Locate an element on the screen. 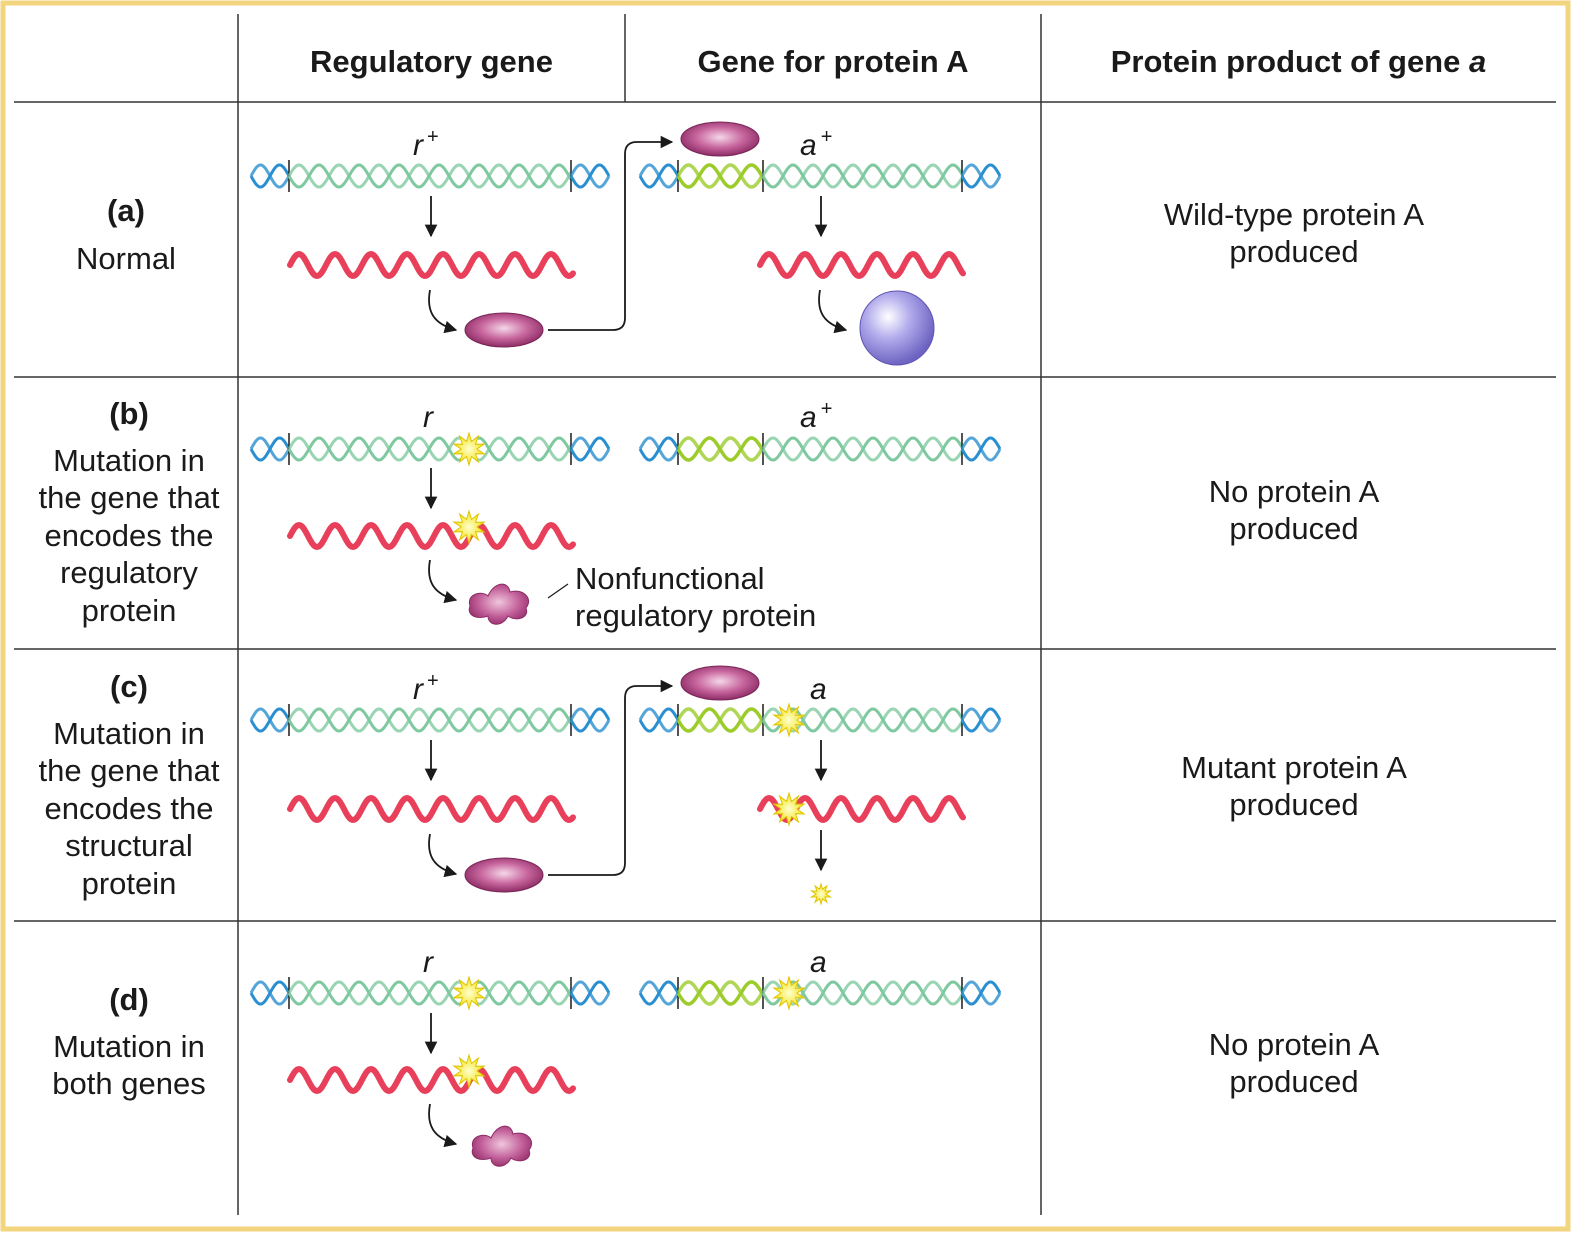  row-d-a-gene-symbol: a is located at coordinates (818, 962).